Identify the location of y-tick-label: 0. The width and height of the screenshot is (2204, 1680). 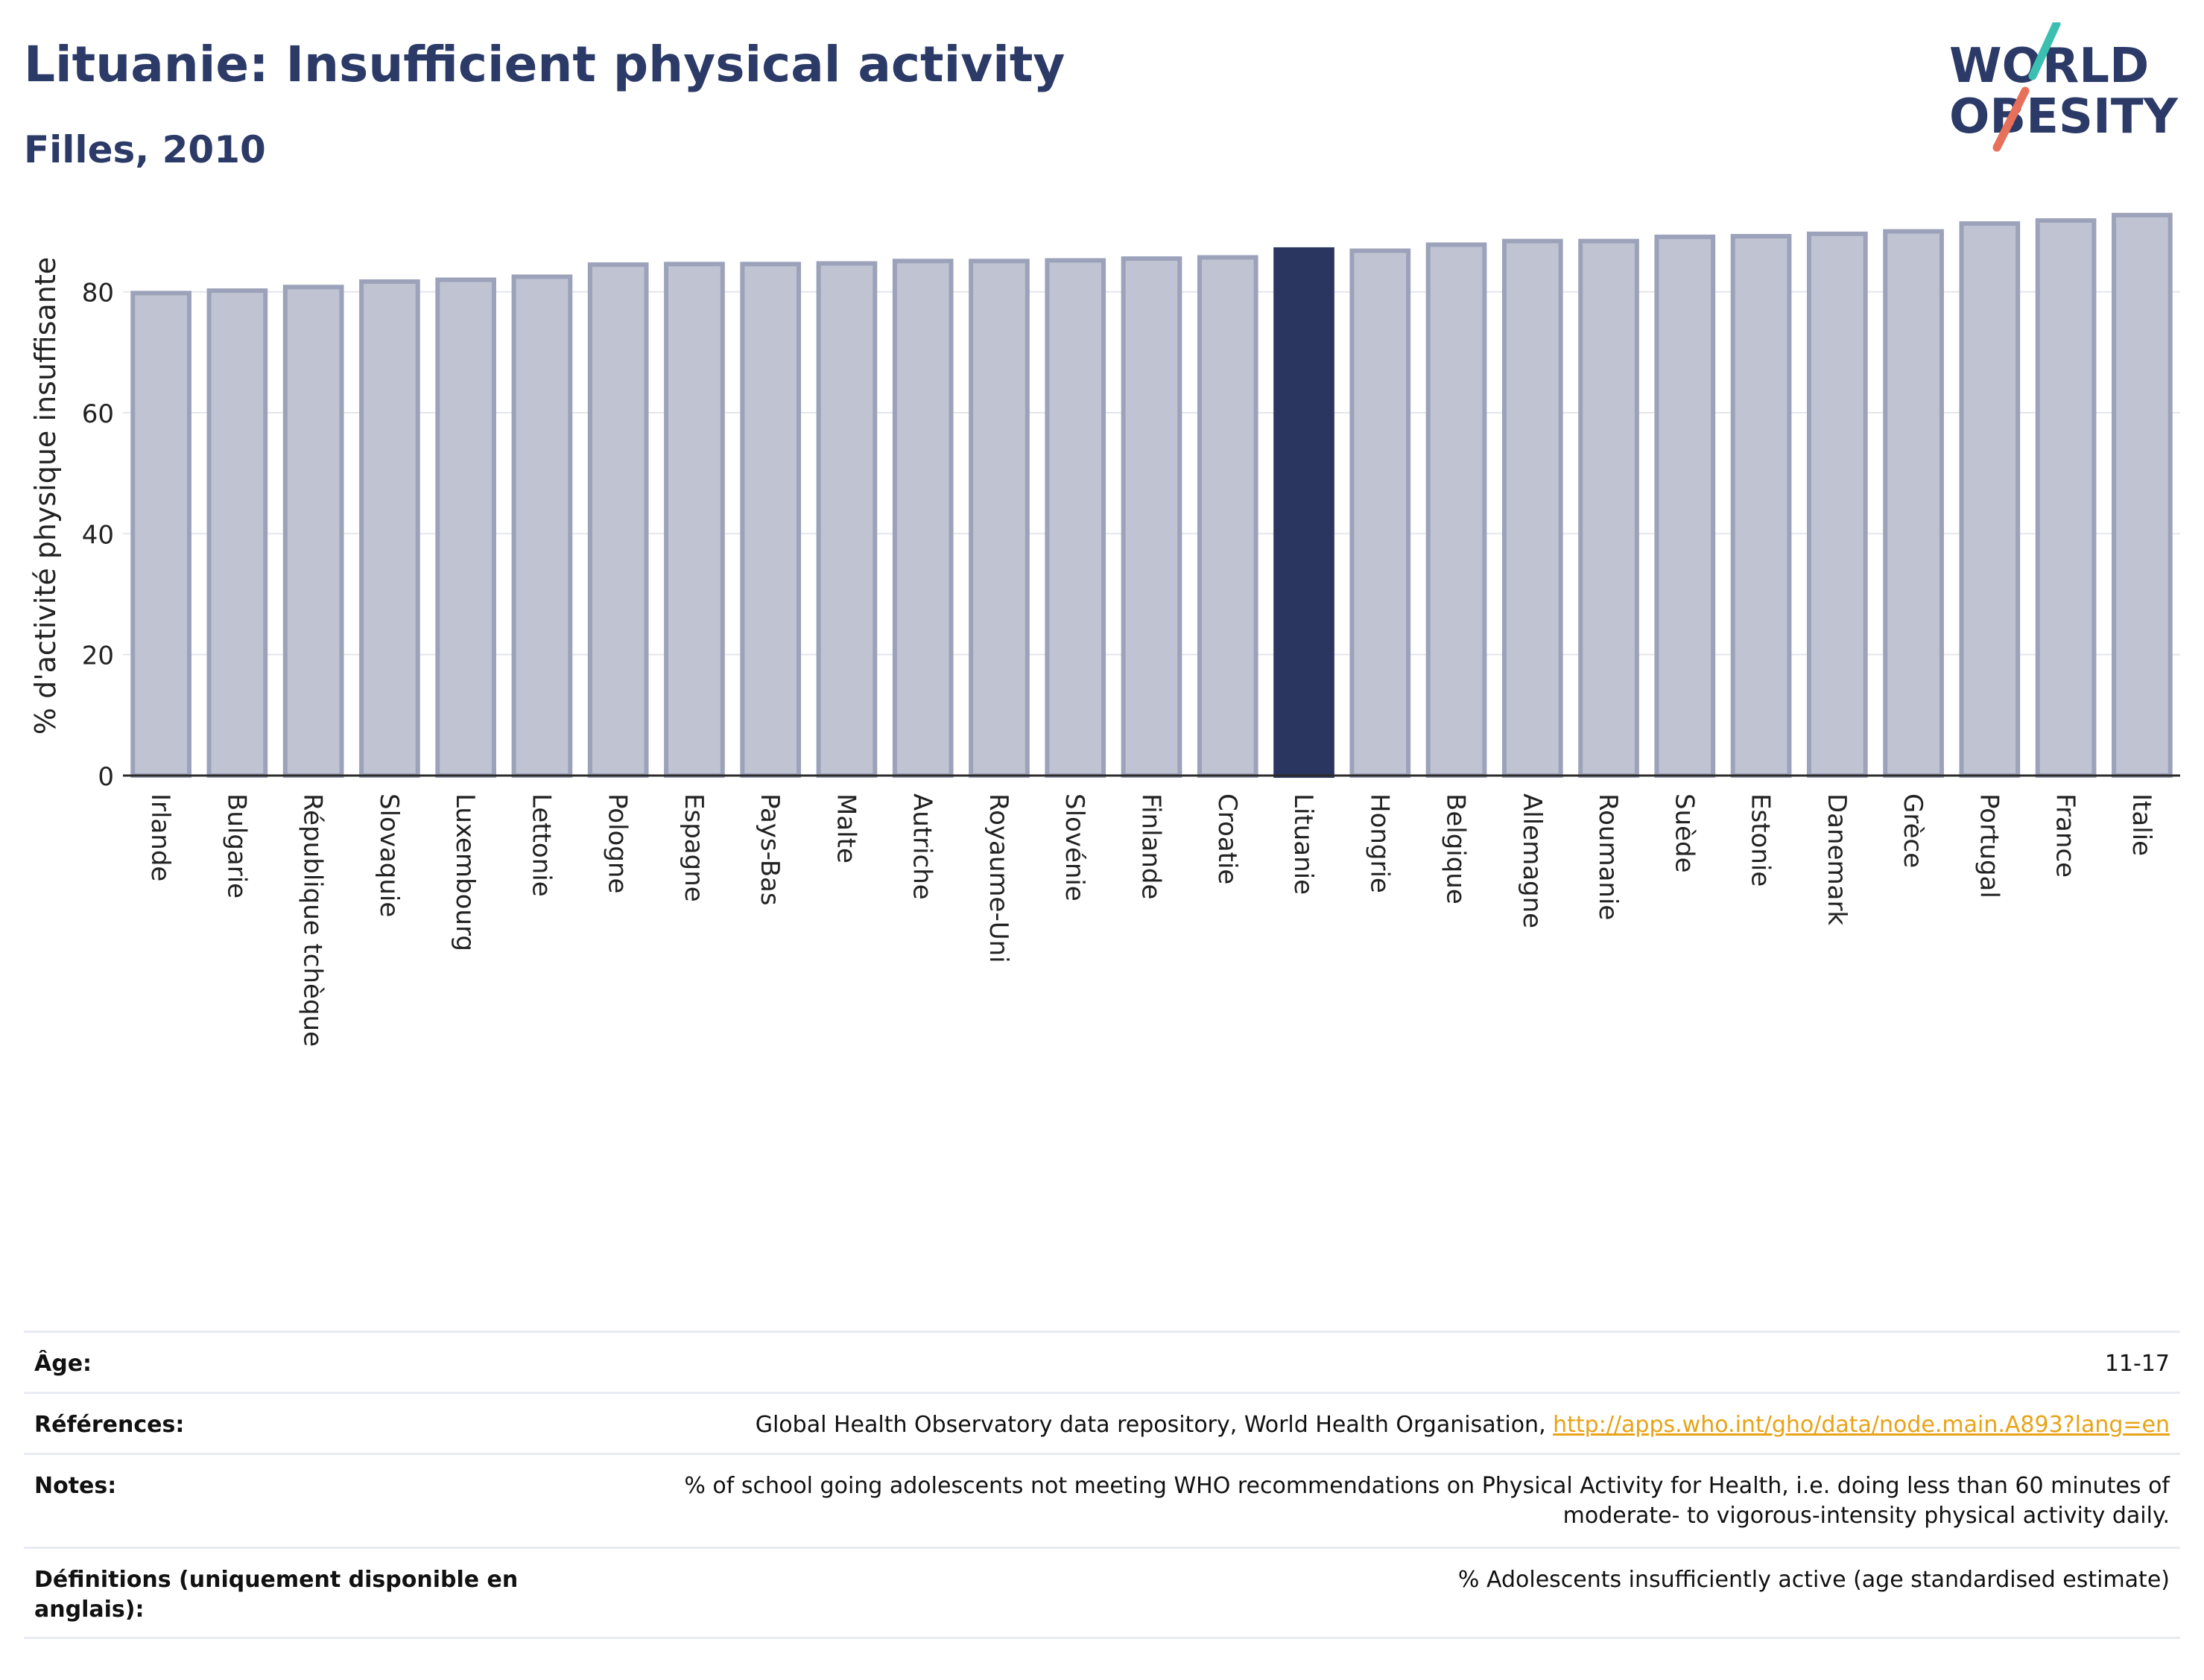
(106, 777).